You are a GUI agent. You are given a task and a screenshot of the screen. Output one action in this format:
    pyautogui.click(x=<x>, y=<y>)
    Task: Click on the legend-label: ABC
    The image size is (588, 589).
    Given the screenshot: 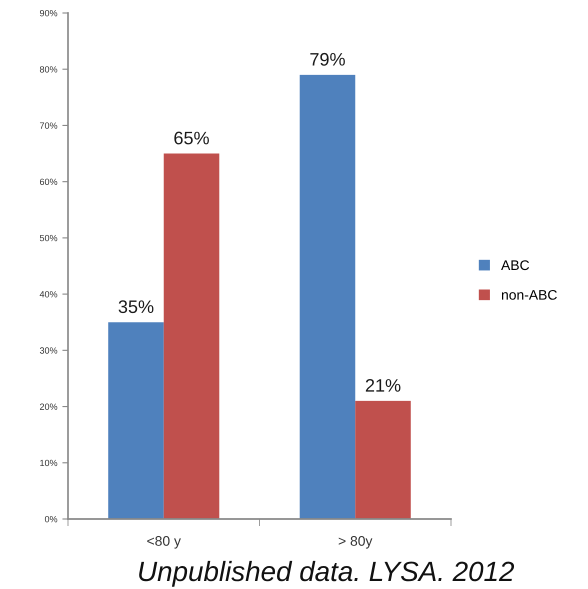 What is the action you would take?
    pyautogui.click(x=515, y=265)
    